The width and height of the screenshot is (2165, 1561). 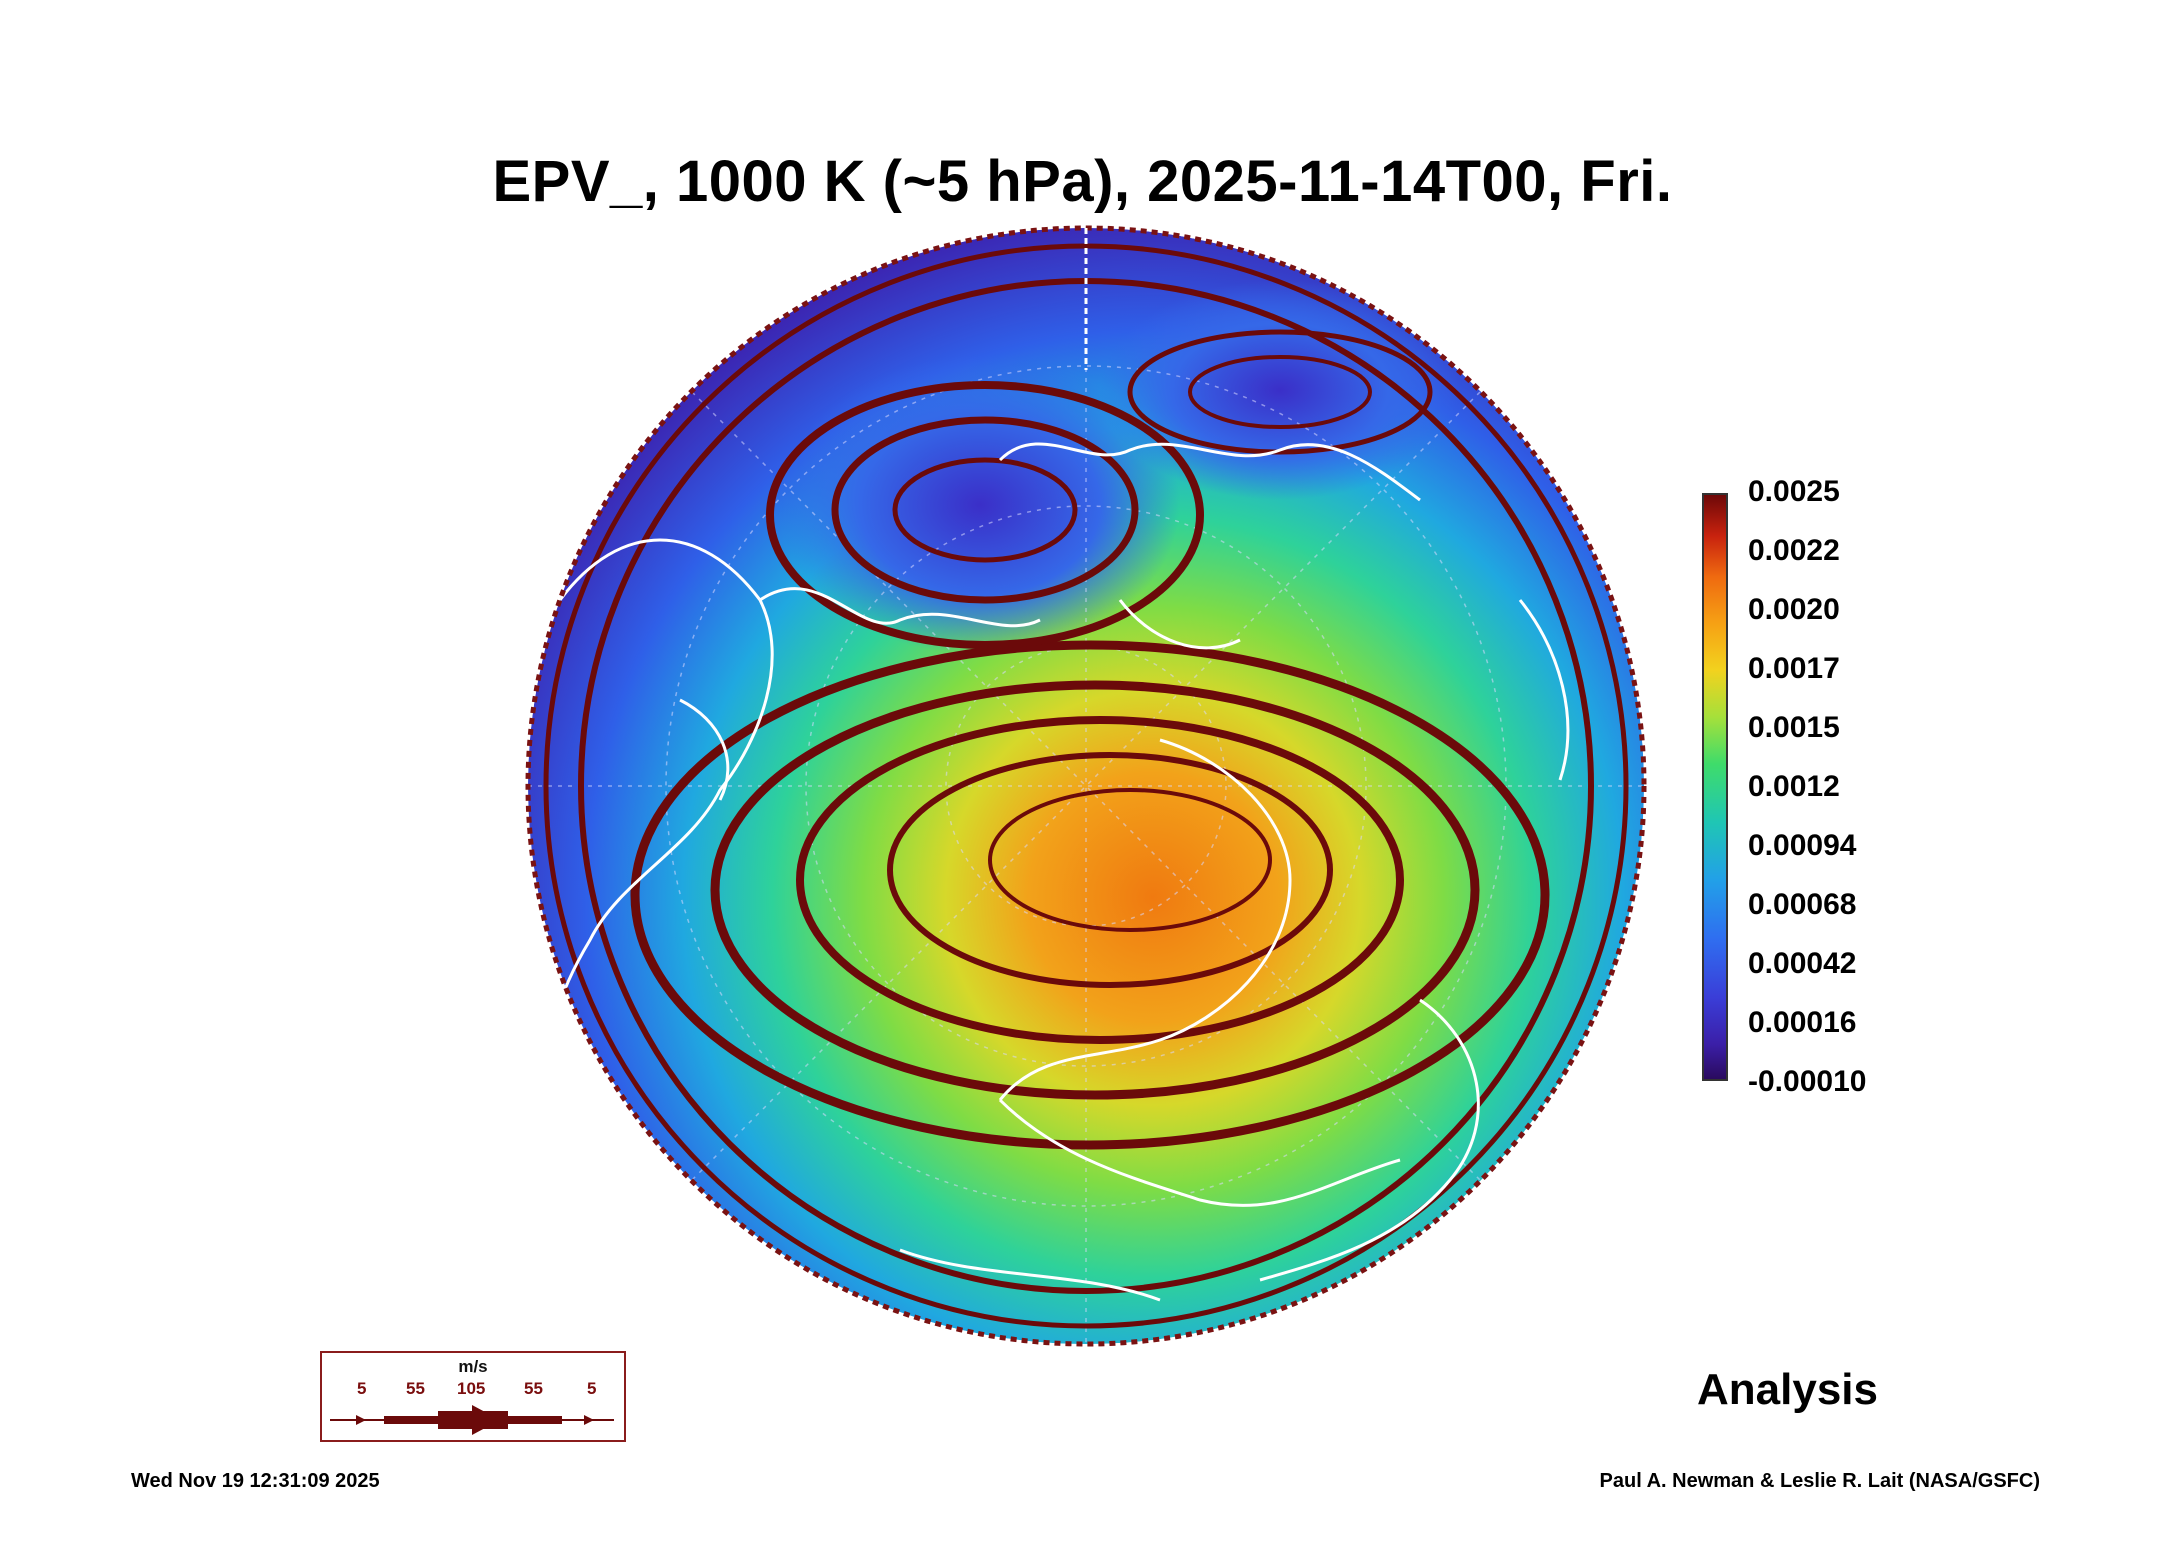 What do you see at coordinates (473, 1366) in the screenshot?
I see `wind-legend-units: m/s` at bounding box center [473, 1366].